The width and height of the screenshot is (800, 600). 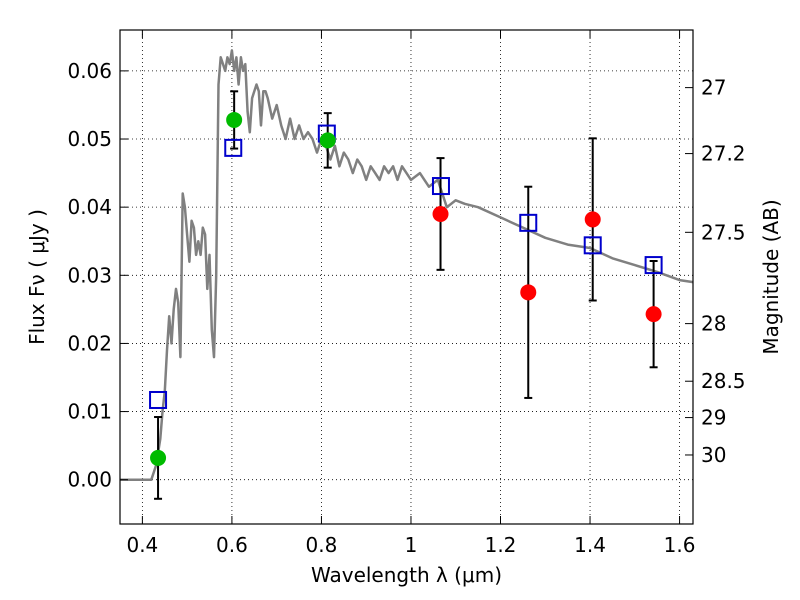 I want to click on y-tick-label: 0.01, so click(x=89, y=412).